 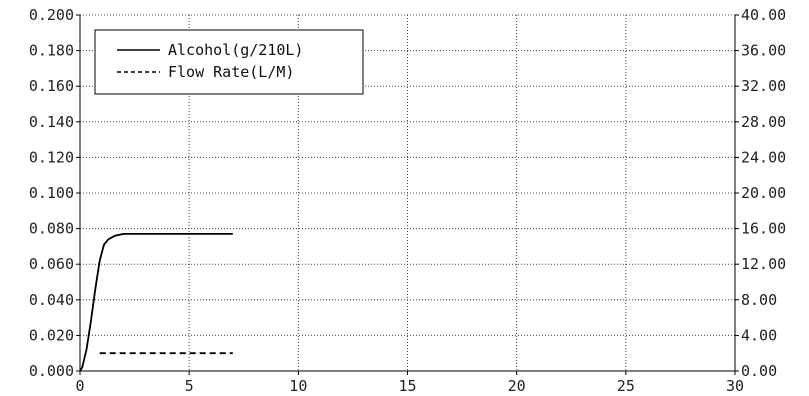 I want to click on y2-tick-label: 20.00, so click(x=763, y=193).